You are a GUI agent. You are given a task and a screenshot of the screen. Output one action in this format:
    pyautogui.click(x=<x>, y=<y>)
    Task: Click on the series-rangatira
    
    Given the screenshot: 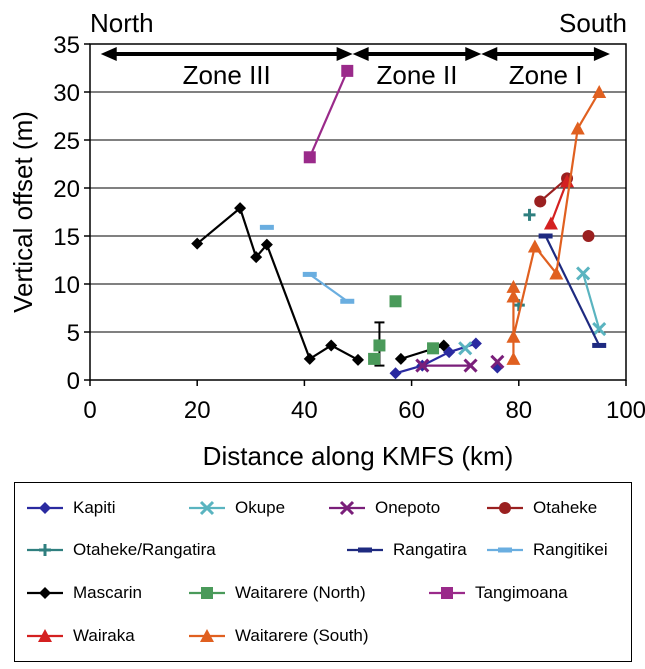 What is the action you would take?
    pyautogui.click(x=572, y=290)
    